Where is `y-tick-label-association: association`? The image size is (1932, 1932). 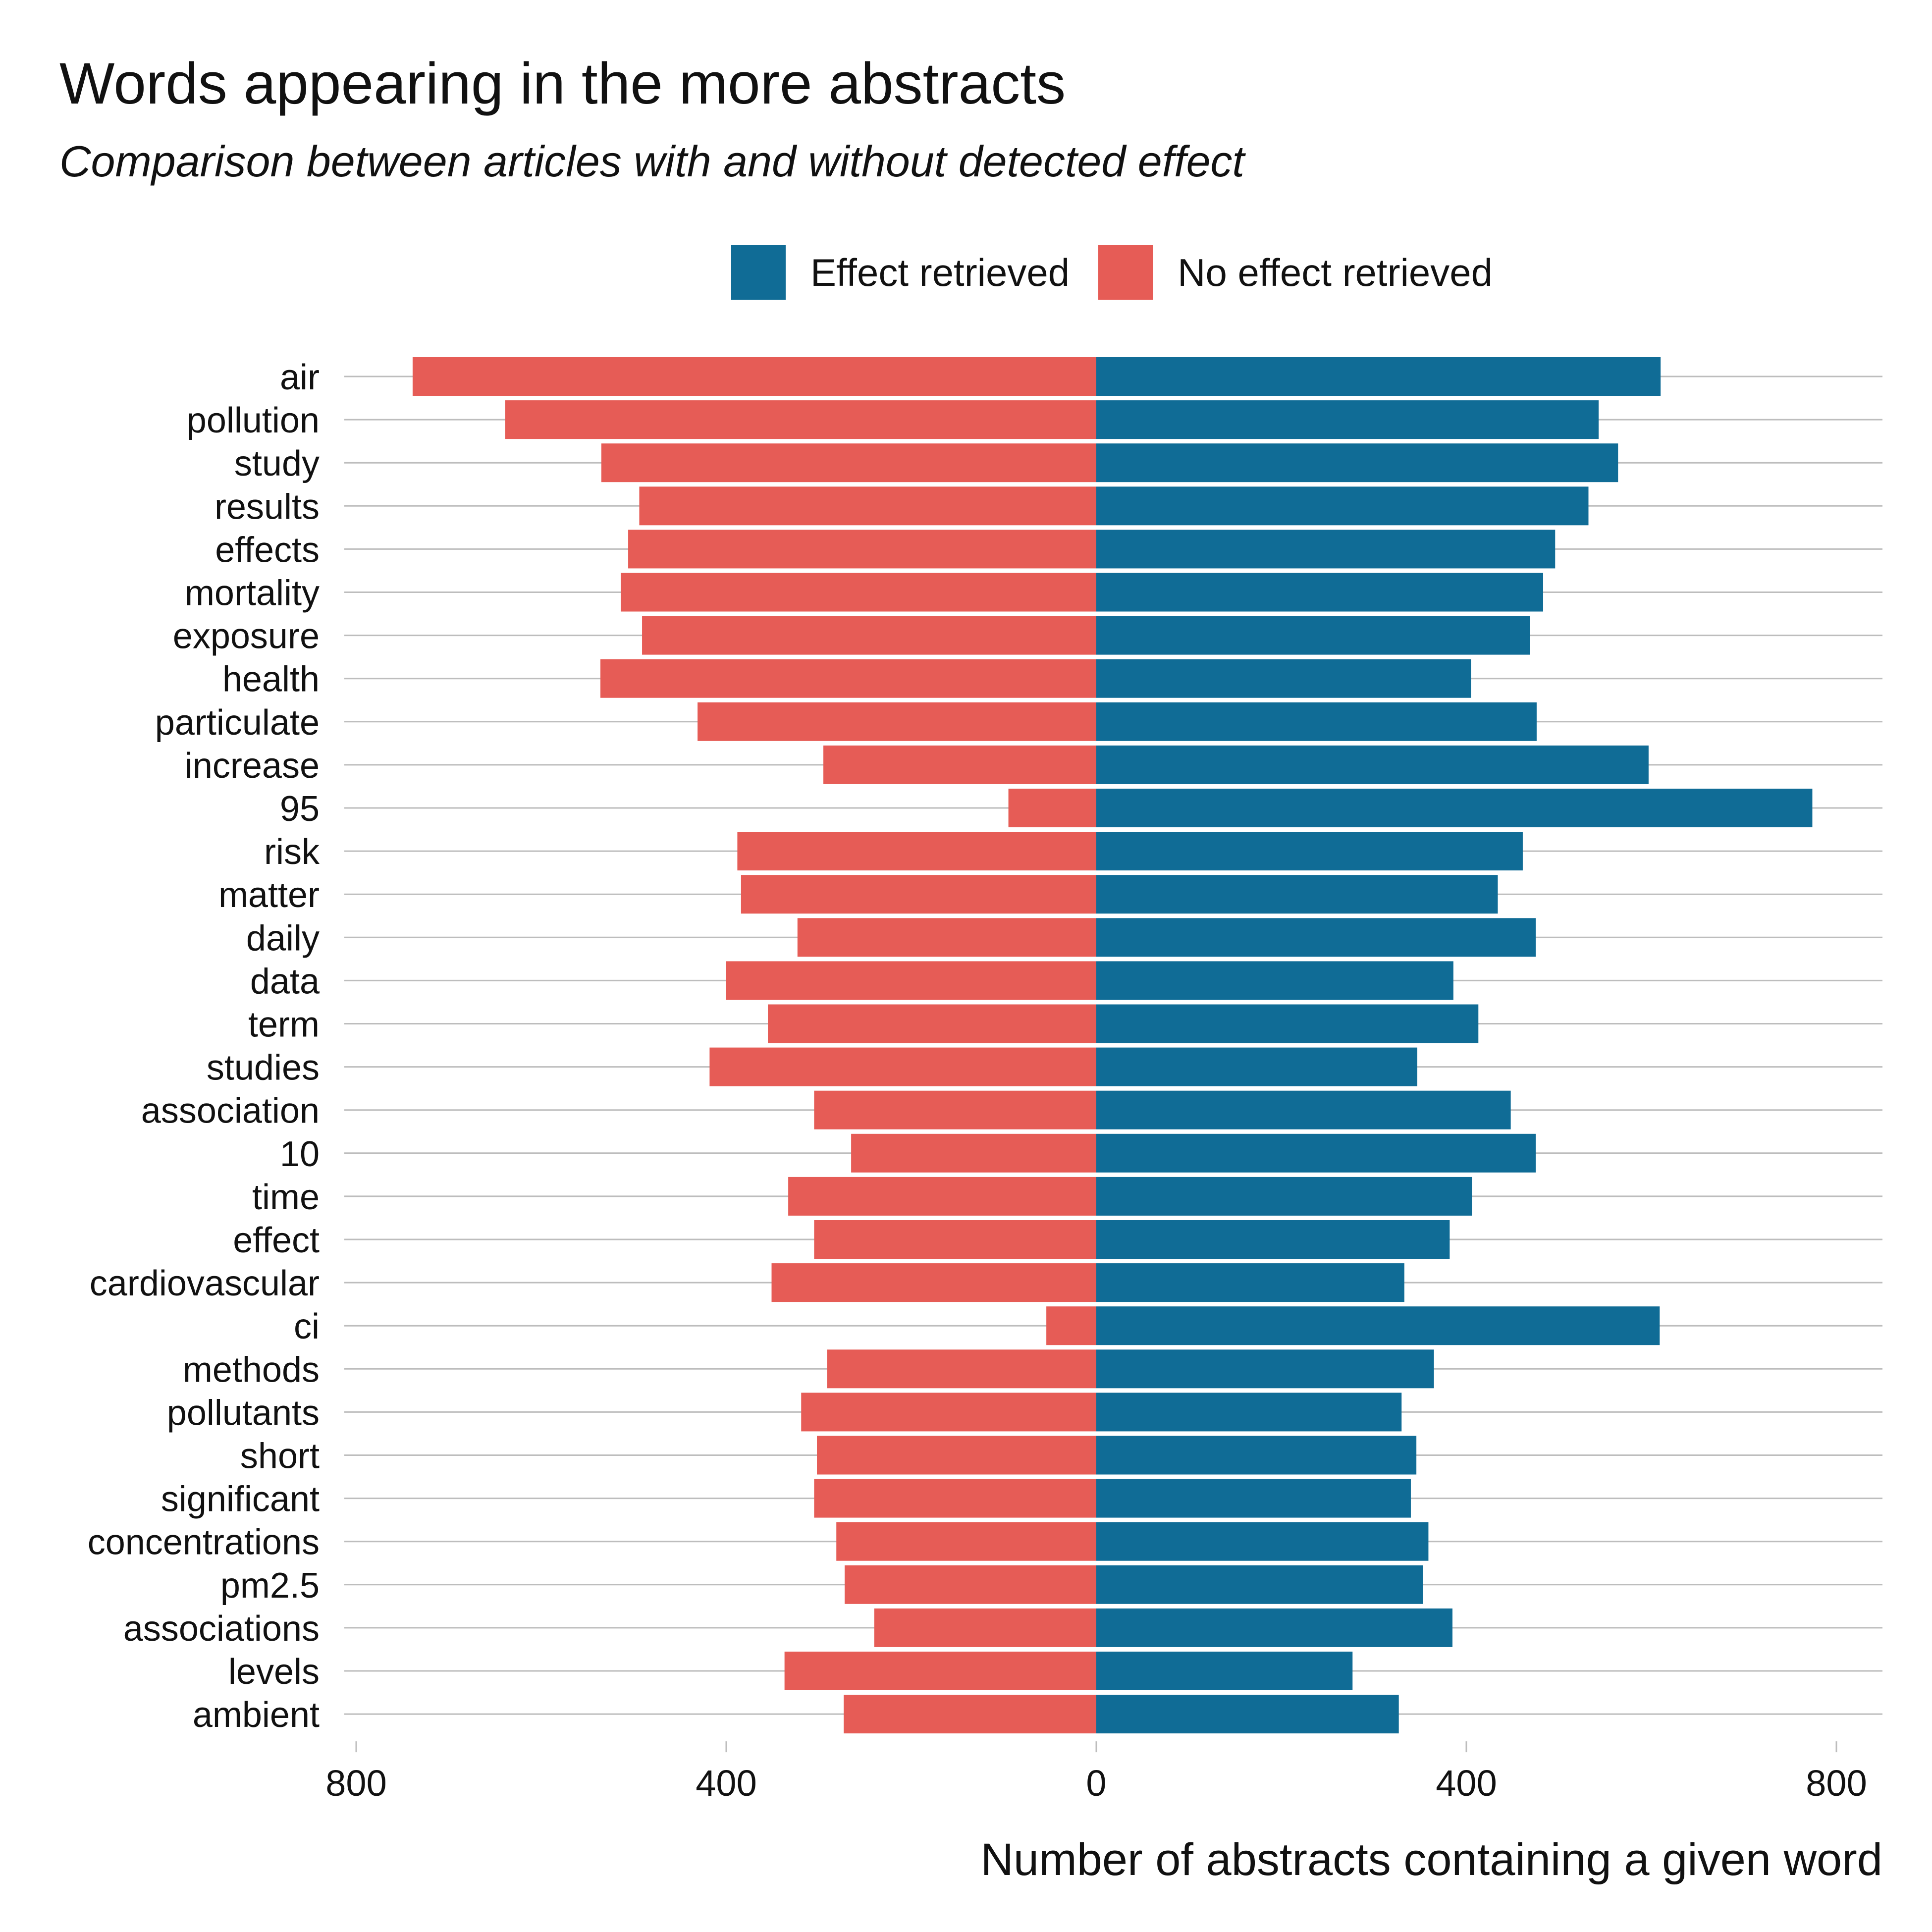
y-tick-label-association: association is located at coordinates (230, 1111).